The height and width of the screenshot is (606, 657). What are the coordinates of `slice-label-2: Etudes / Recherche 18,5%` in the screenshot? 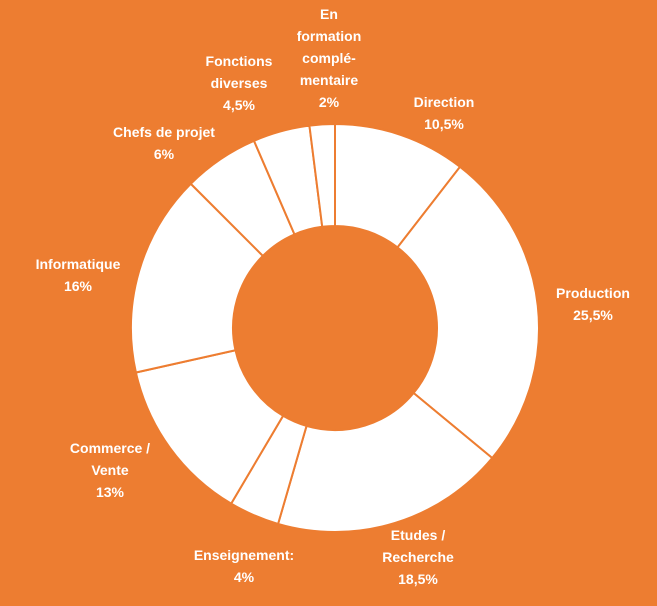 It's located at (418, 557).